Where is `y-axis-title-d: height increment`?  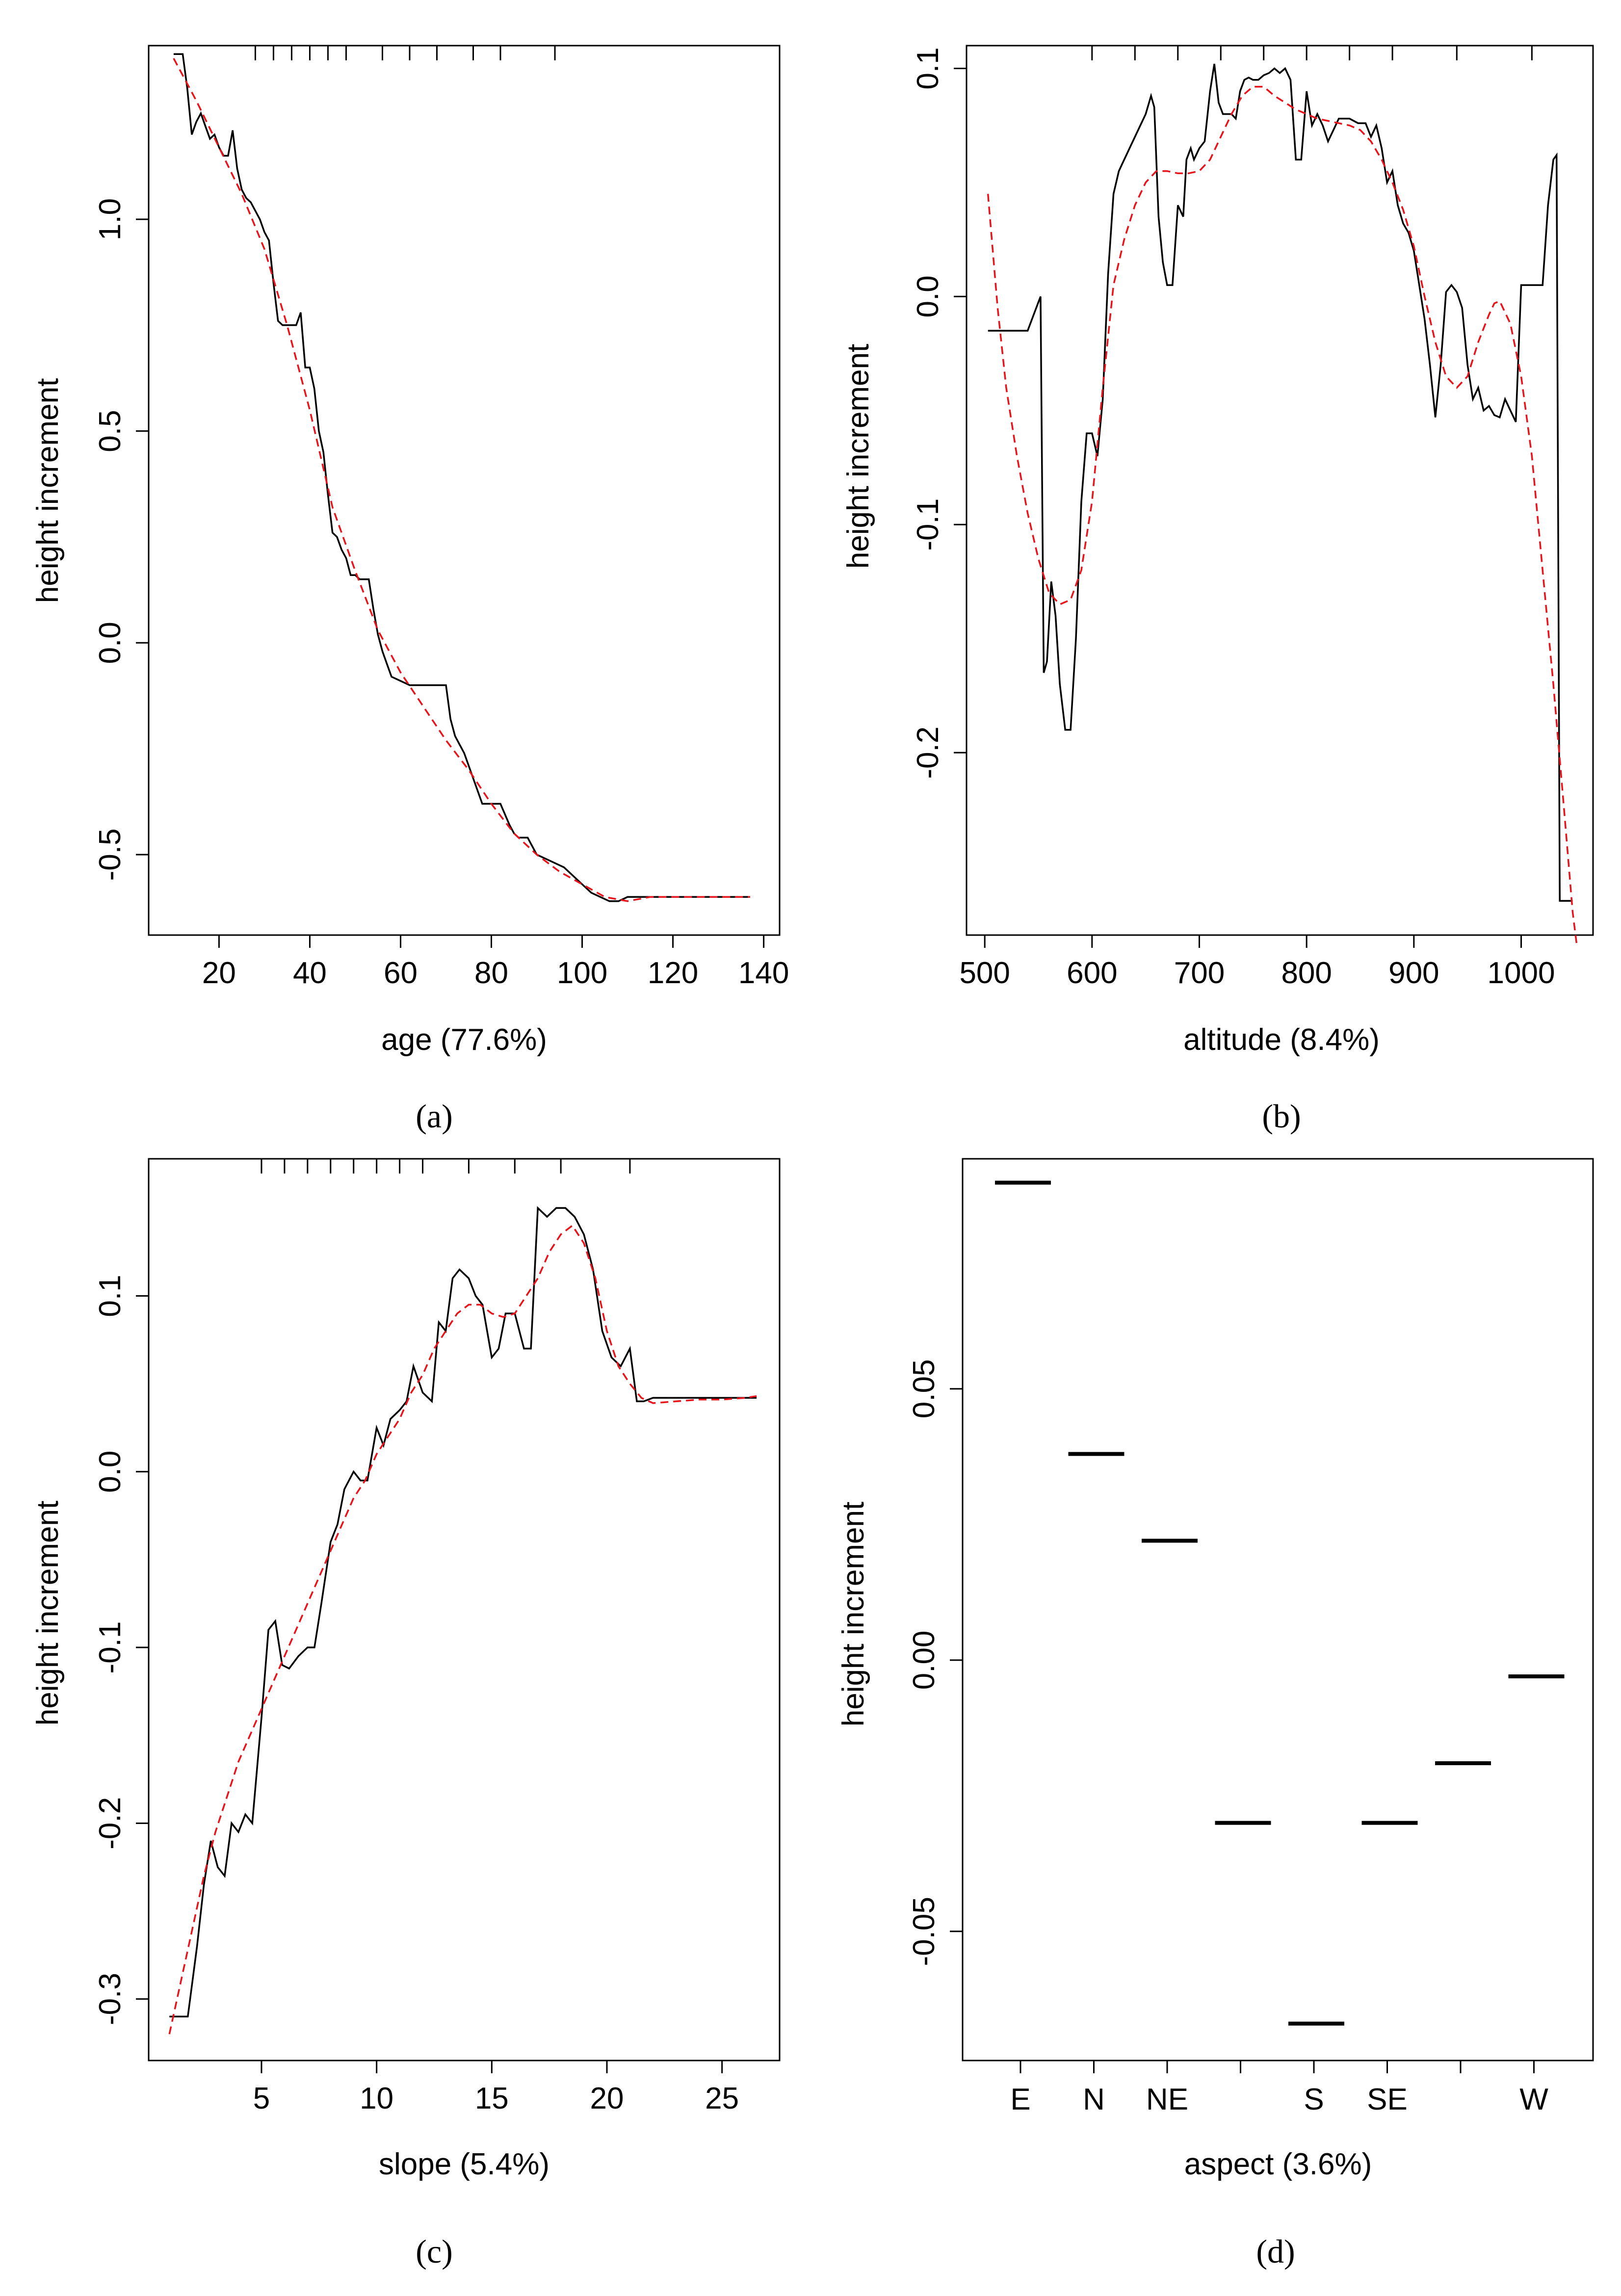
y-axis-title-d: height increment is located at coordinates (853, 1614).